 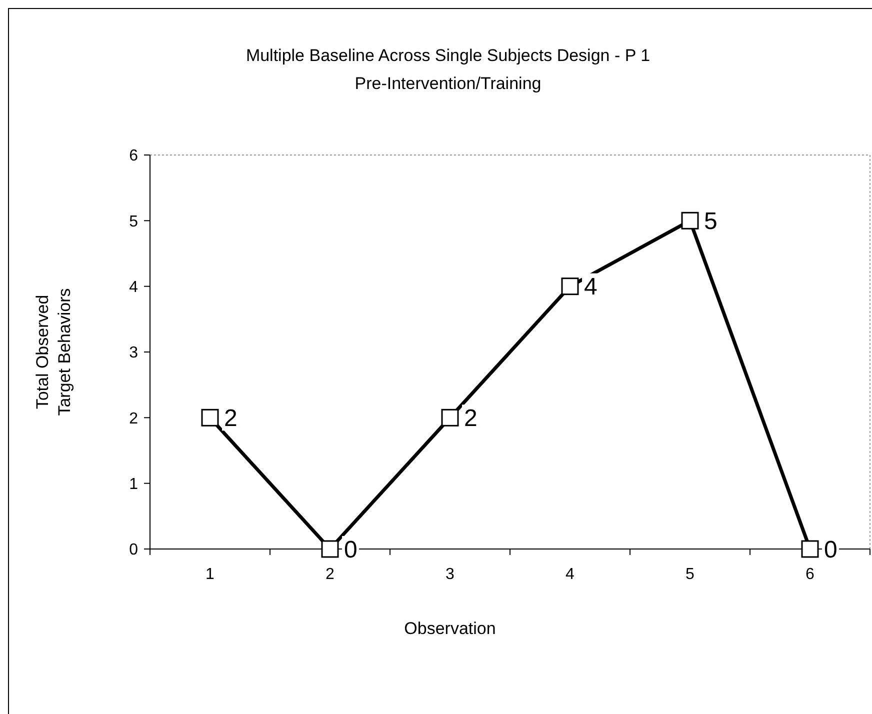 I want to click on y-tick-label: 0, so click(x=133, y=550).